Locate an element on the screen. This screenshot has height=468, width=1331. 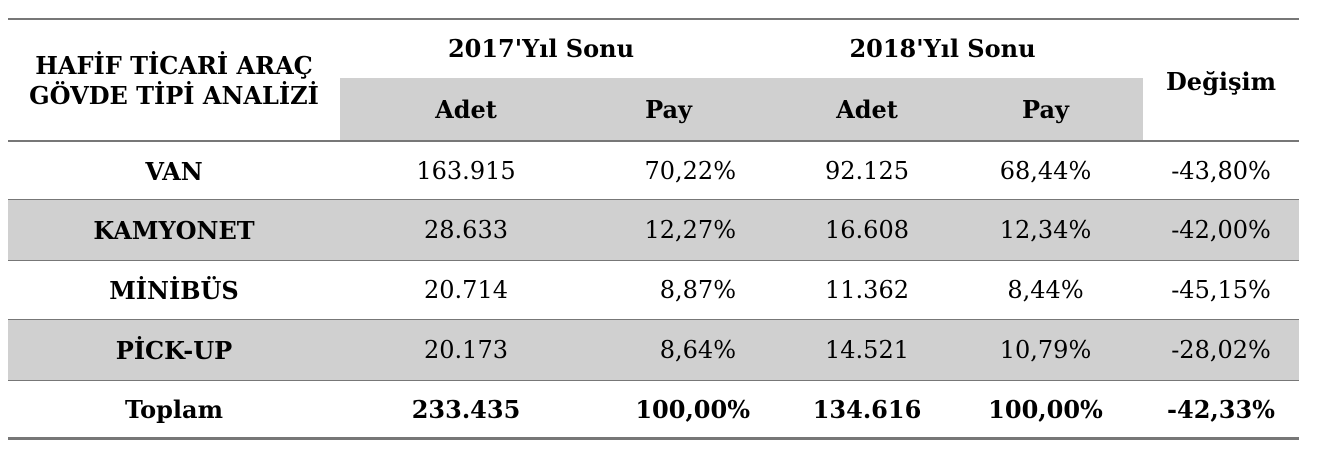
cell-pay-2018: 10,79% is located at coordinates (1045, 350).